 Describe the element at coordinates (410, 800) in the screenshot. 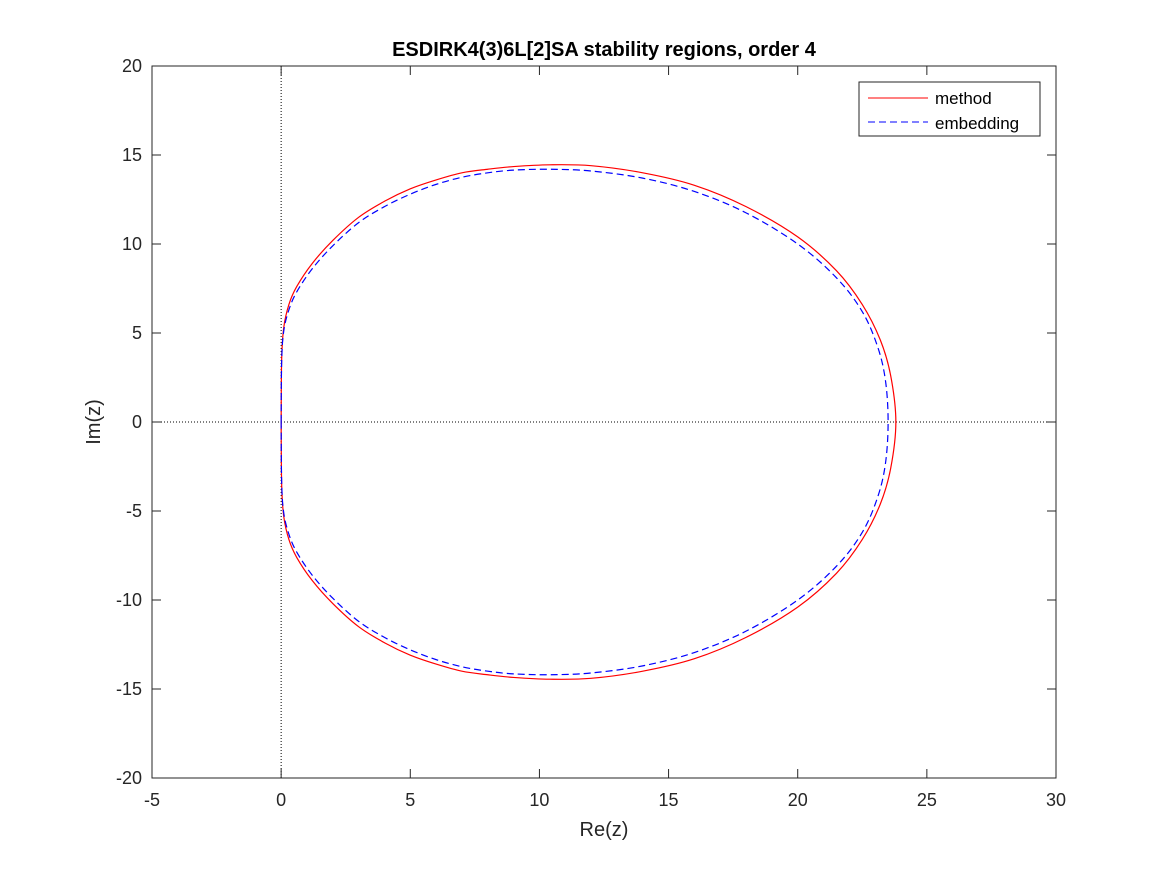

I see `x-tick-label: 5` at that location.